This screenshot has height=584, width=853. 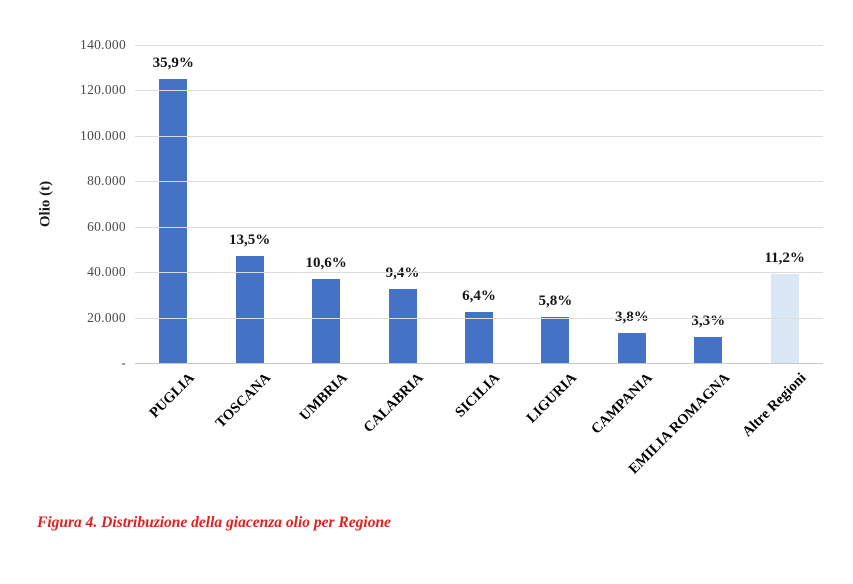 What do you see at coordinates (708, 320) in the screenshot?
I see `bar-value-label: 3,3%` at bounding box center [708, 320].